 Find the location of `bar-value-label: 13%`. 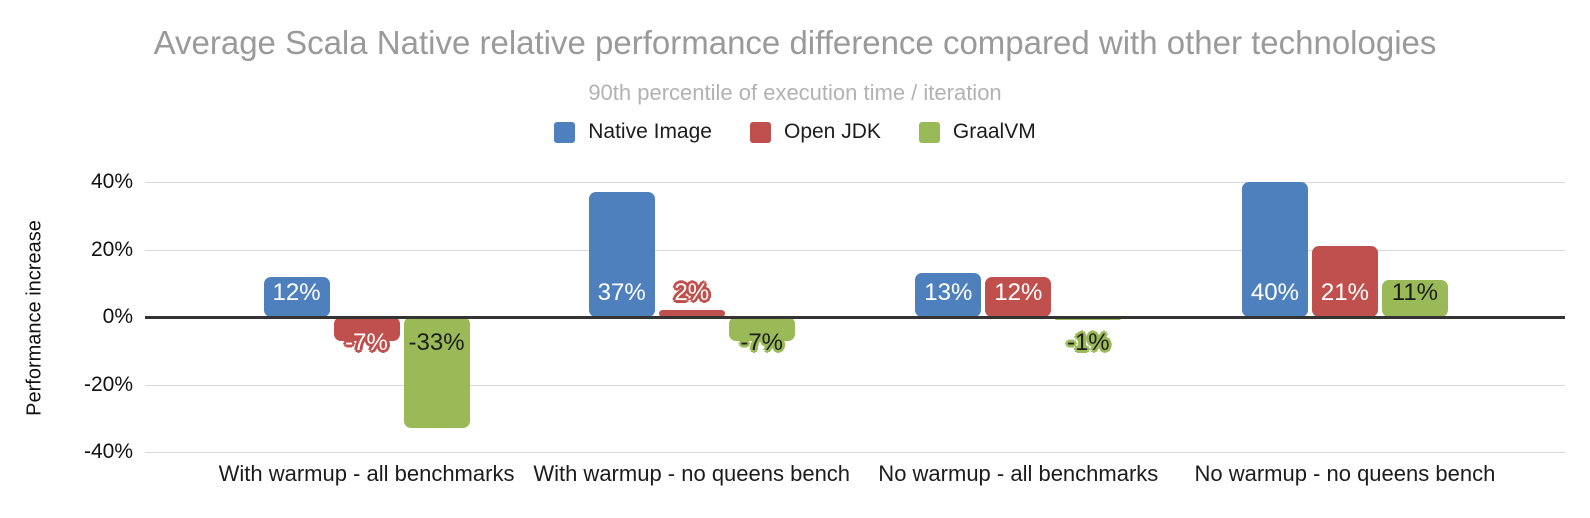

bar-value-label: 13% is located at coordinates (948, 292).